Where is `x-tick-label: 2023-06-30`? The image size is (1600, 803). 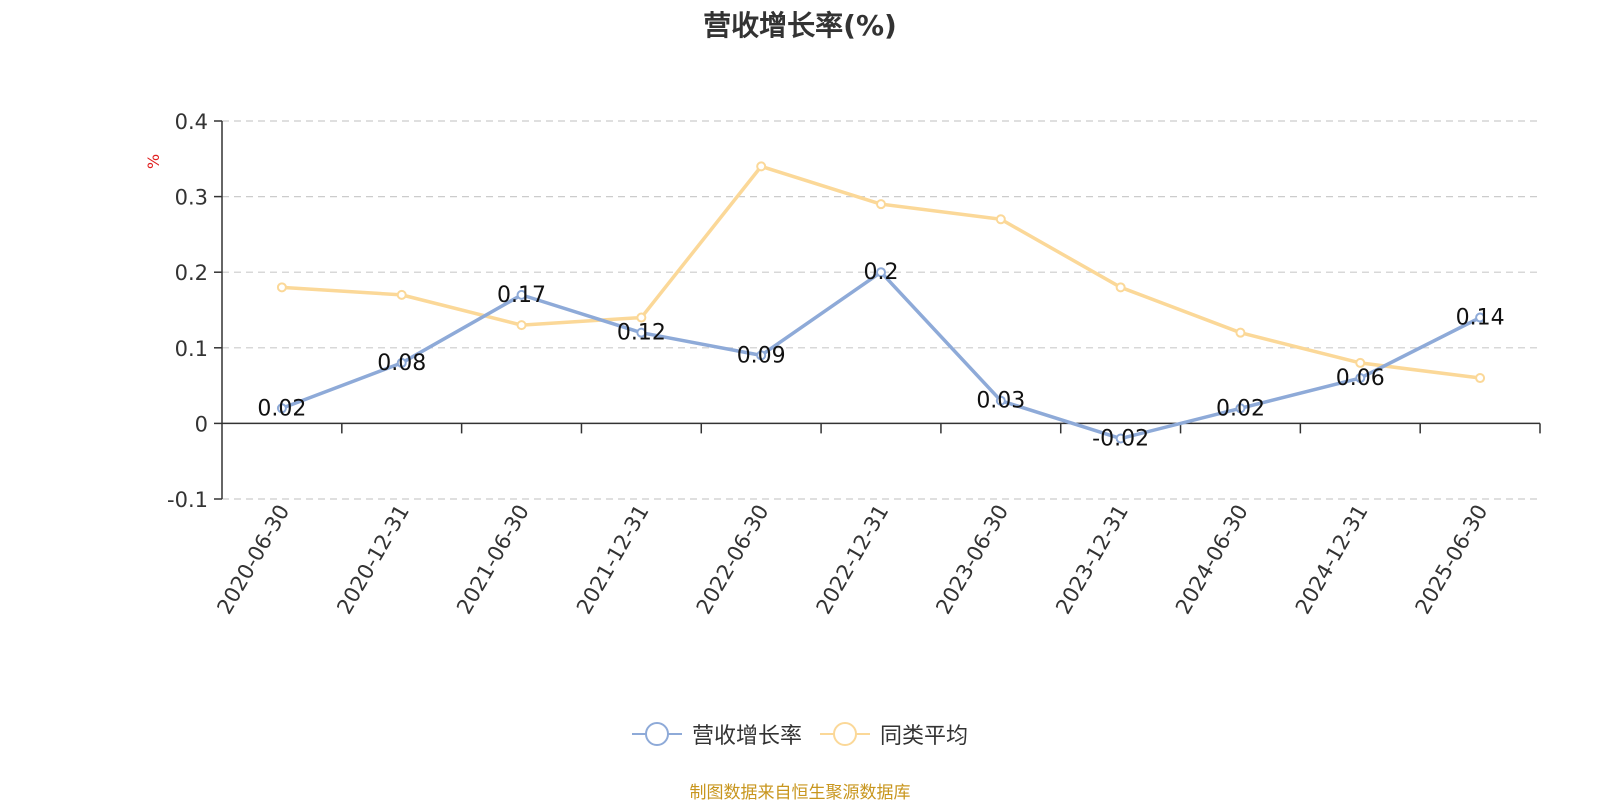
x-tick-label: 2023-06-30 is located at coordinates (972, 559).